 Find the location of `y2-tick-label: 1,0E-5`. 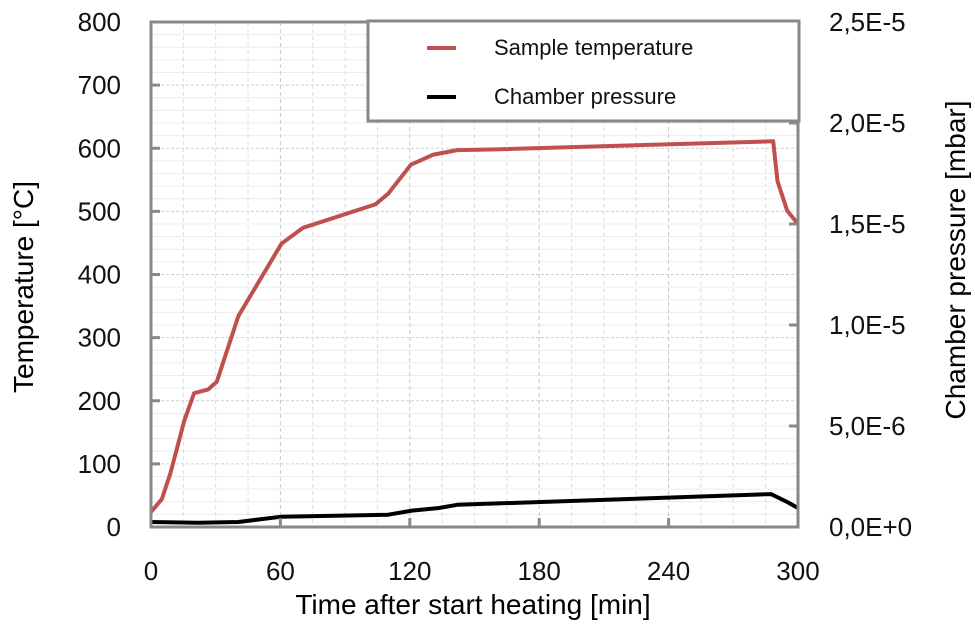

y2-tick-label: 1,0E-5 is located at coordinates (867, 325).